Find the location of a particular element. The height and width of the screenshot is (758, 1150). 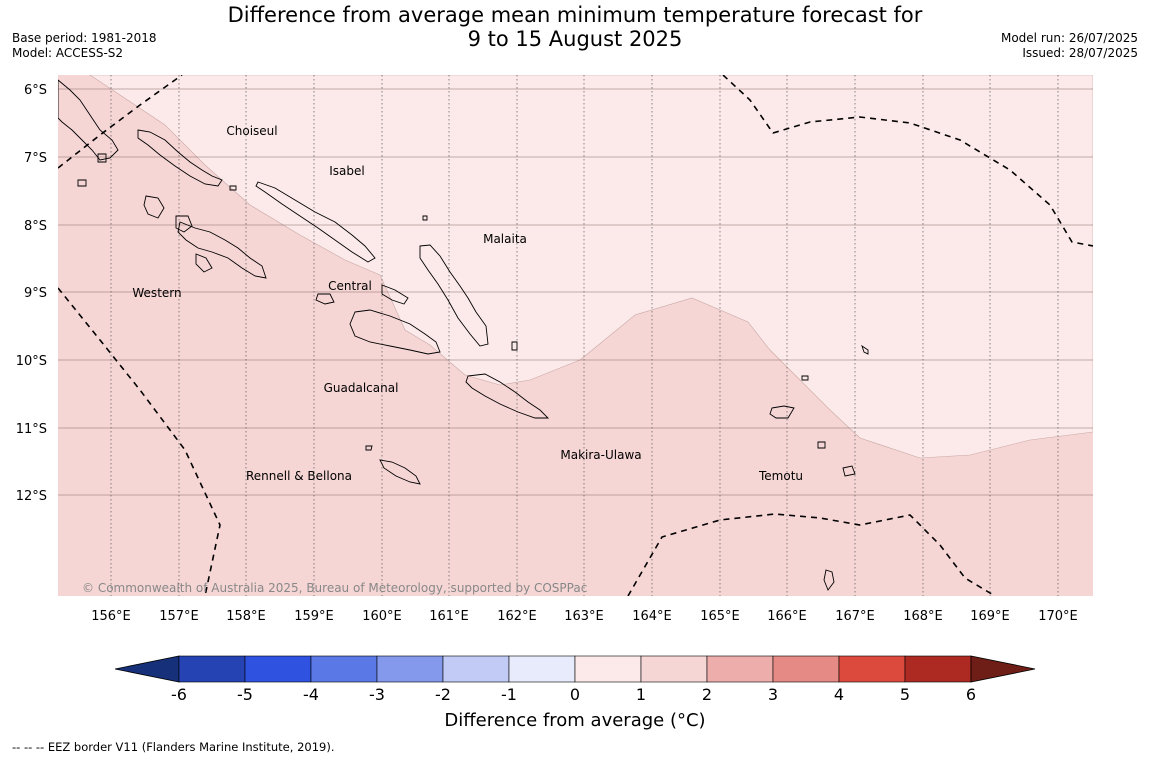

island-ulawa is located at coordinates (514, 346).